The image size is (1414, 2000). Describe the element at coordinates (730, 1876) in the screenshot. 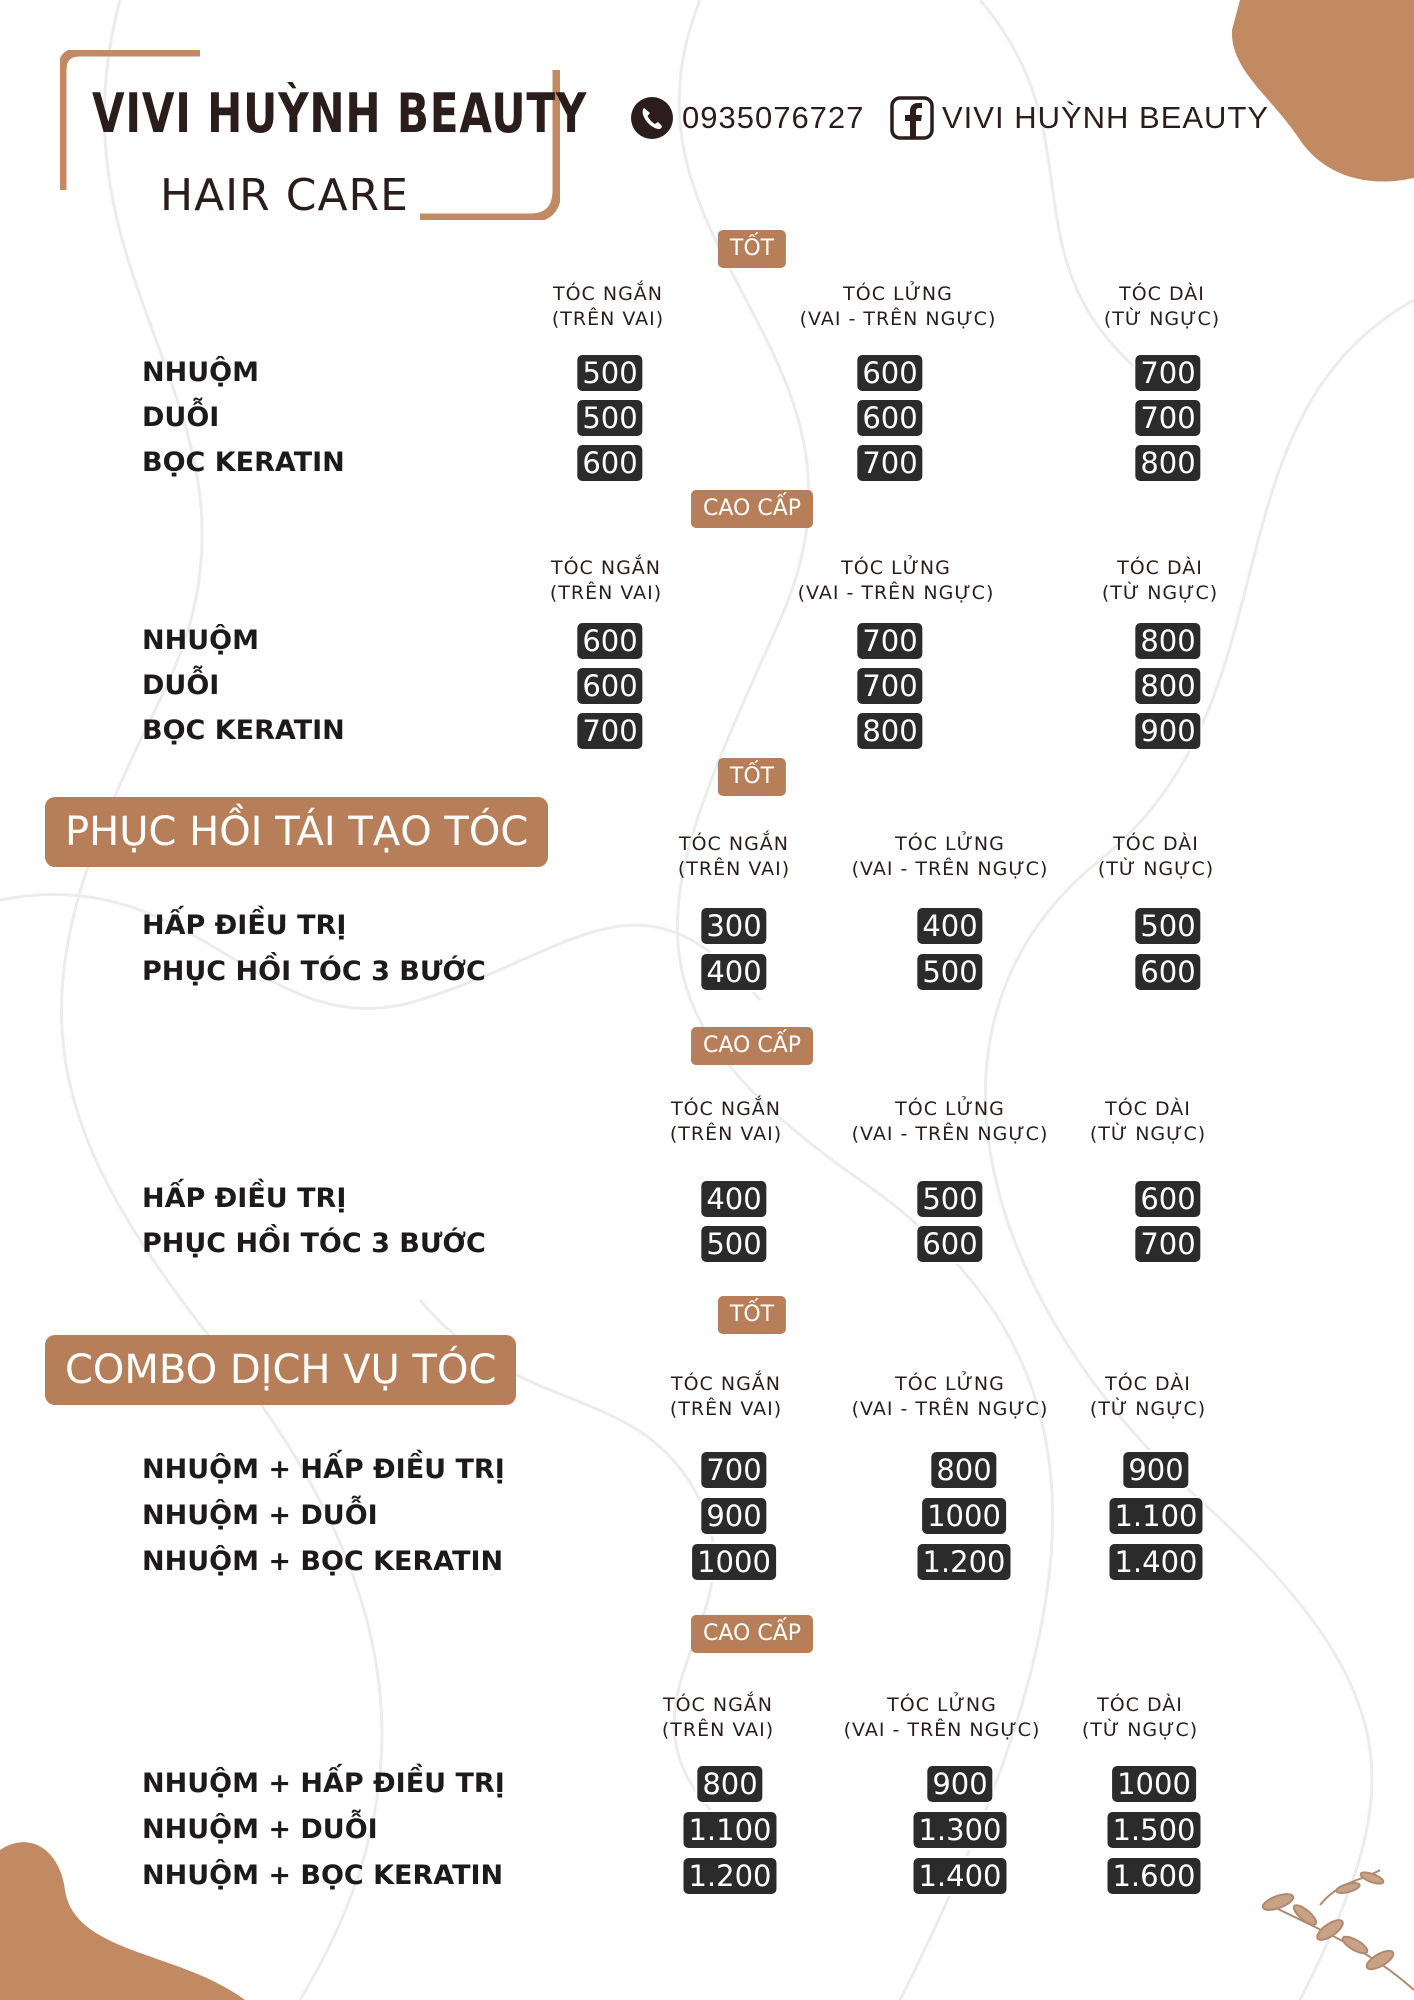

I see `price-tag-short: 1.200` at that location.